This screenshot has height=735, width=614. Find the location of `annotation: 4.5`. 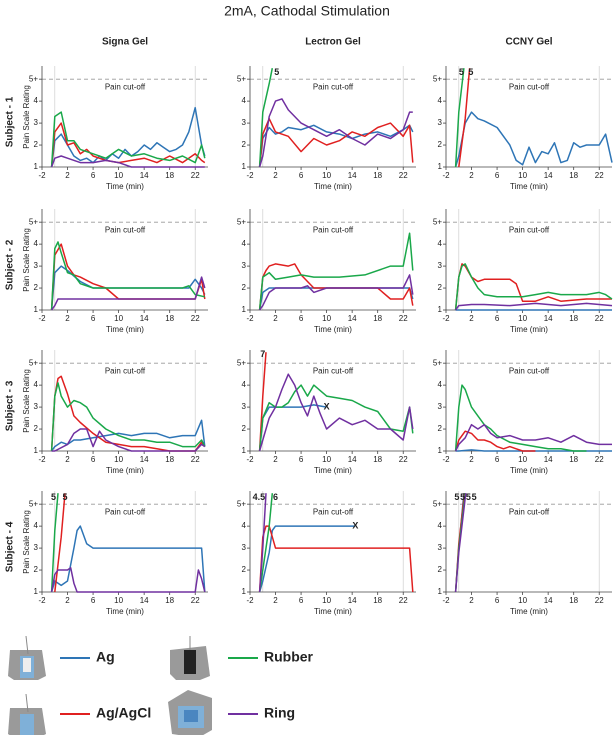

annotation: 4.5 is located at coordinates (259, 497).